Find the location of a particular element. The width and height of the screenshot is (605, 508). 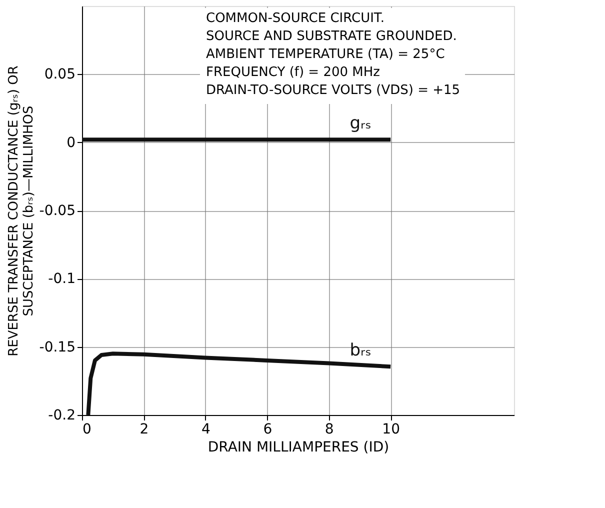

y-tick-label: -0.15 is located at coordinates (57, 347).